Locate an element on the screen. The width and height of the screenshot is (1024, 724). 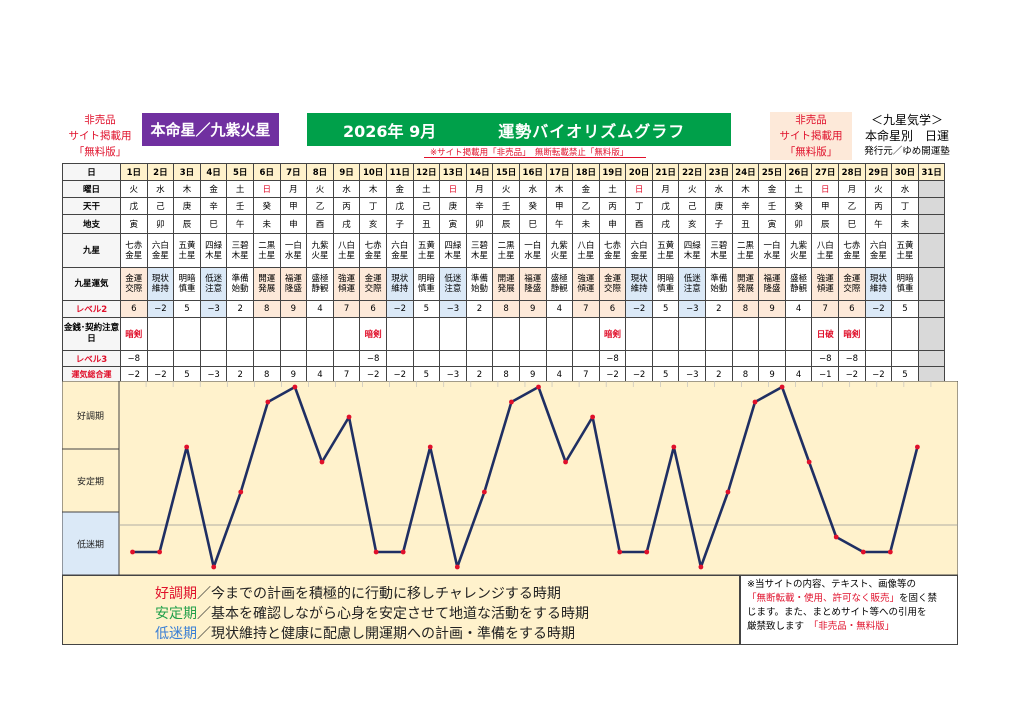
brand-line: 本命星別 日運 is located at coordinates (906, 136).